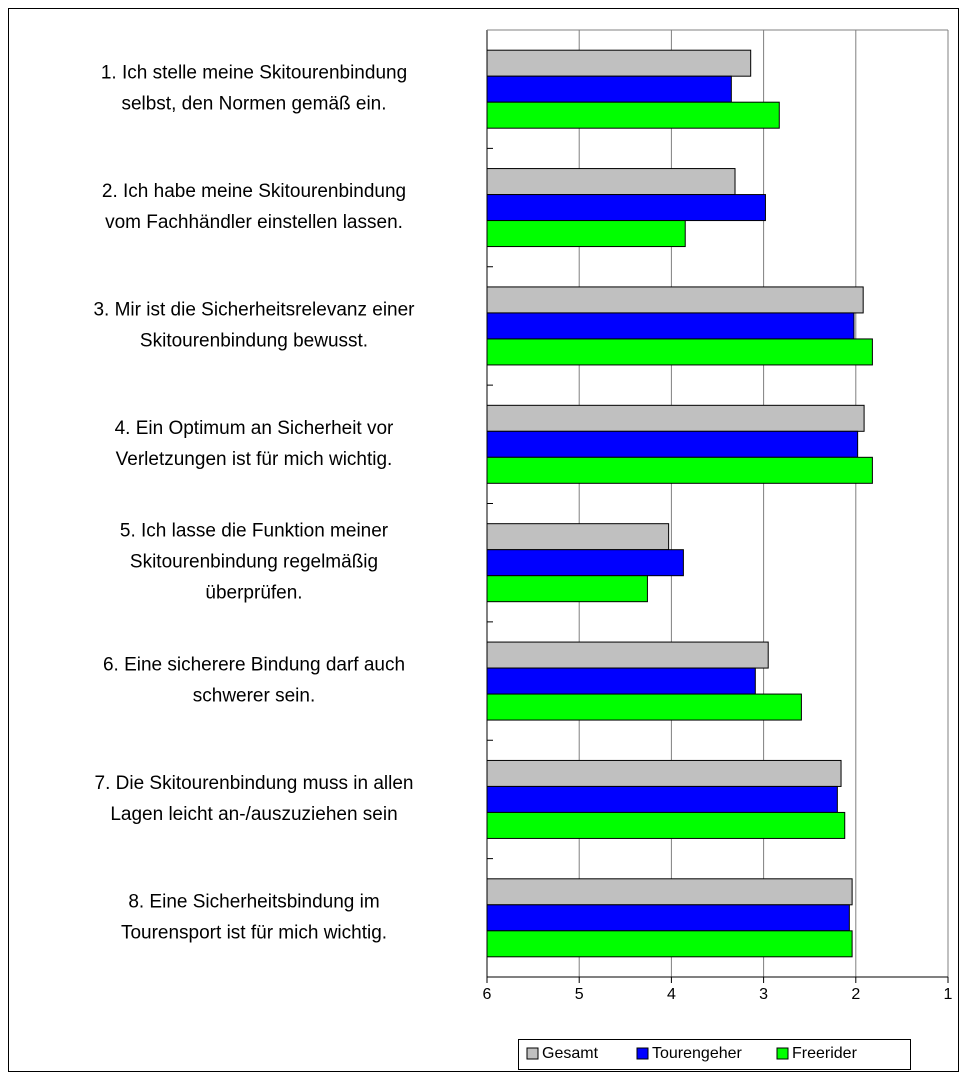 Image resolution: width=965 pixels, height=1079 pixels. I want to click on x-tick-label: 2, so click(855, 994).